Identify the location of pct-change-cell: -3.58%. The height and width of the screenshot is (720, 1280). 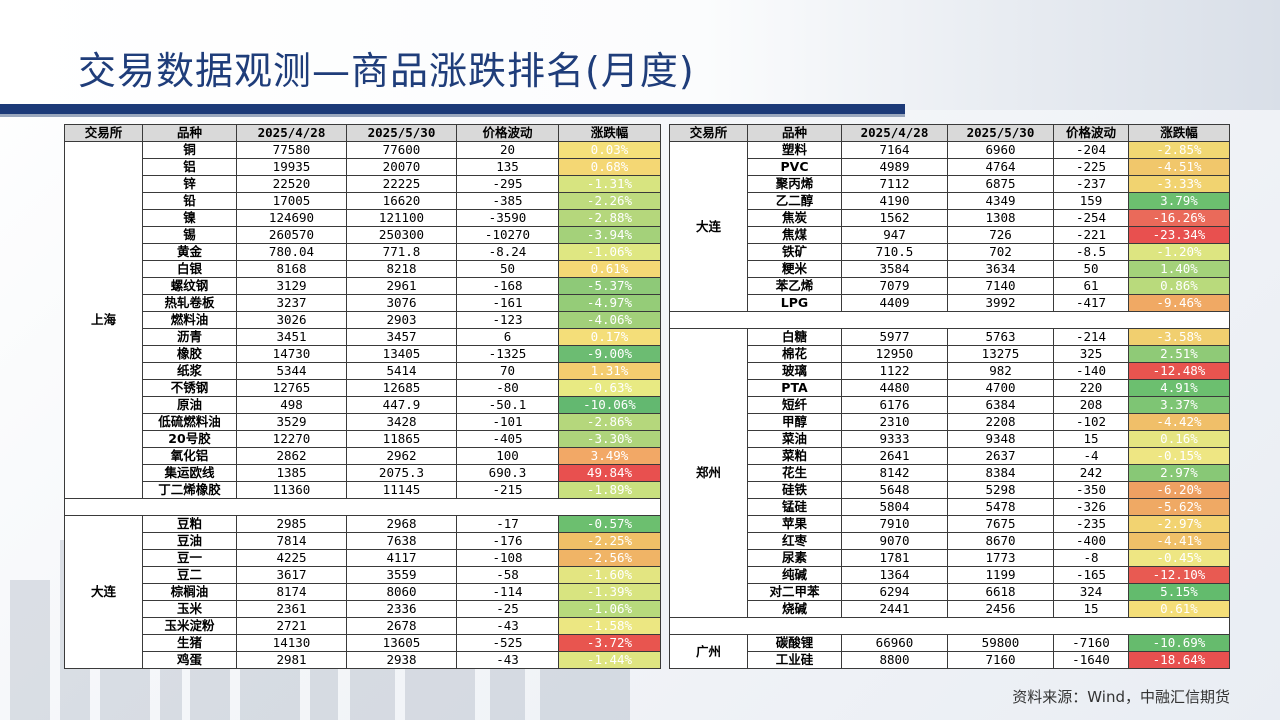
(1179, 337).